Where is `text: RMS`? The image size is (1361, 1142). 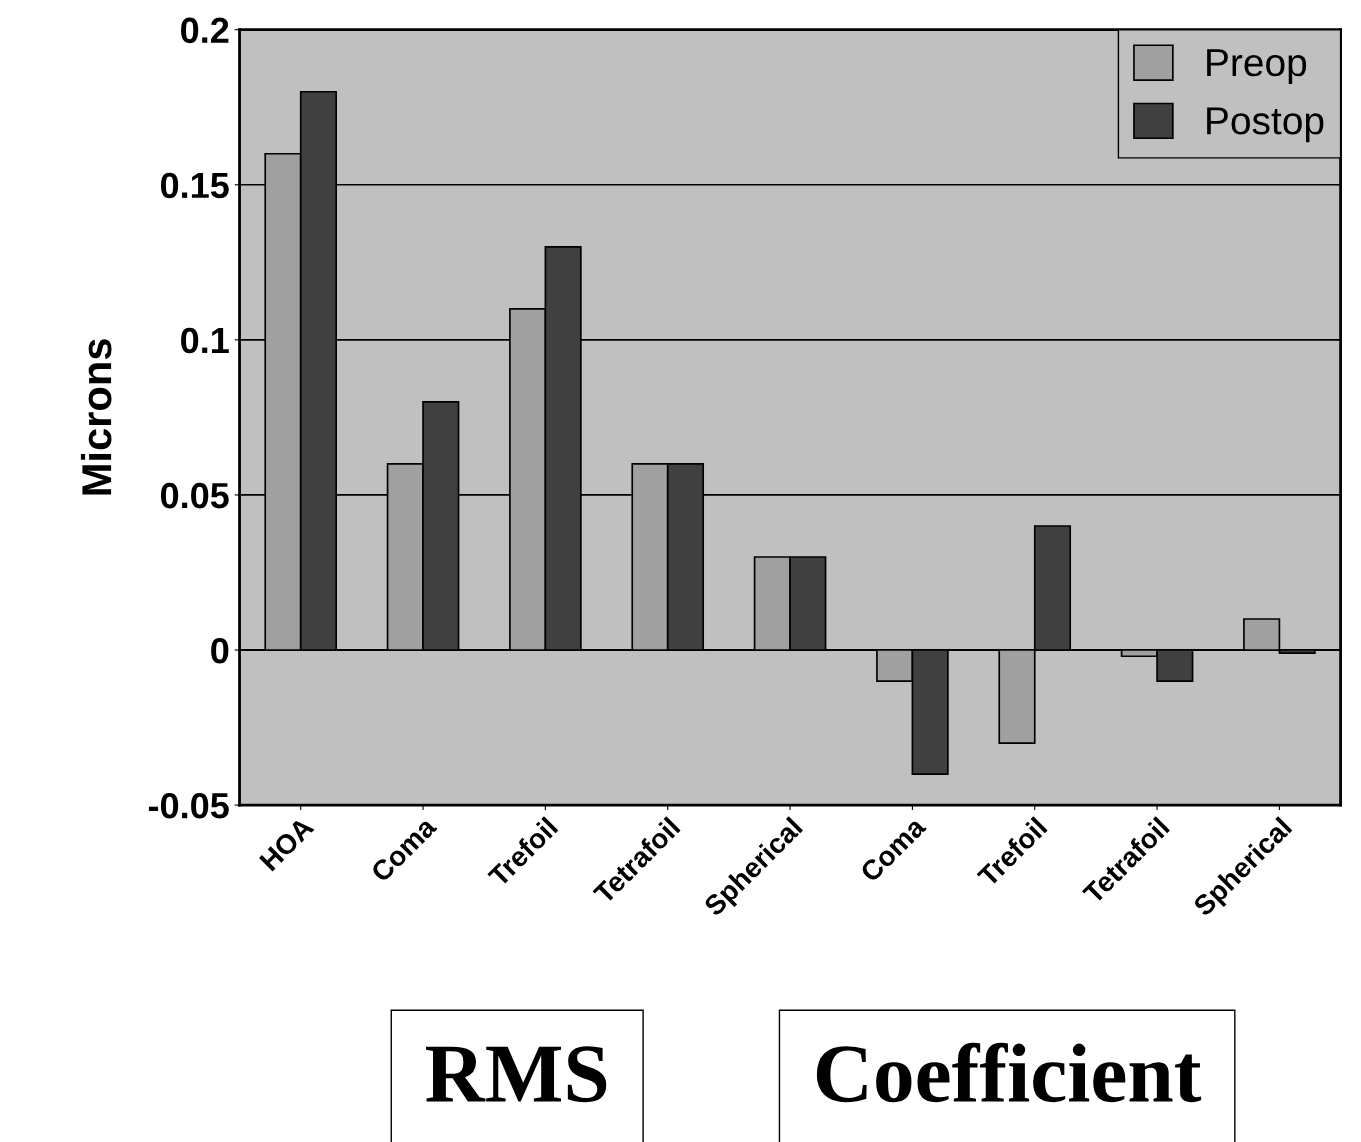
text: RMS is located at coordinates (516, 1074).